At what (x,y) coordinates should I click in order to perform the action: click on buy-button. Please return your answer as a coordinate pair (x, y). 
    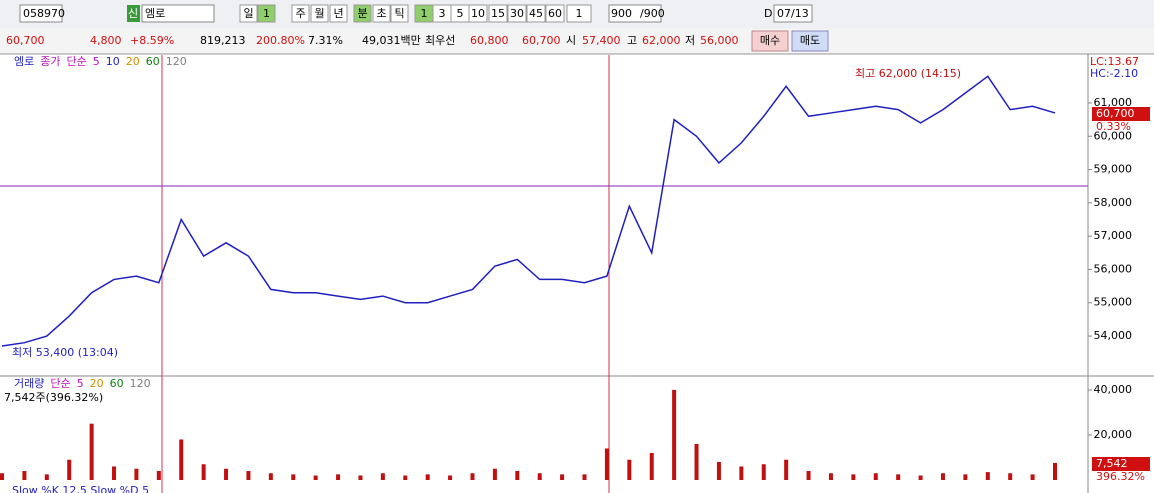
    Looking at the image, I should click on (770, 41).